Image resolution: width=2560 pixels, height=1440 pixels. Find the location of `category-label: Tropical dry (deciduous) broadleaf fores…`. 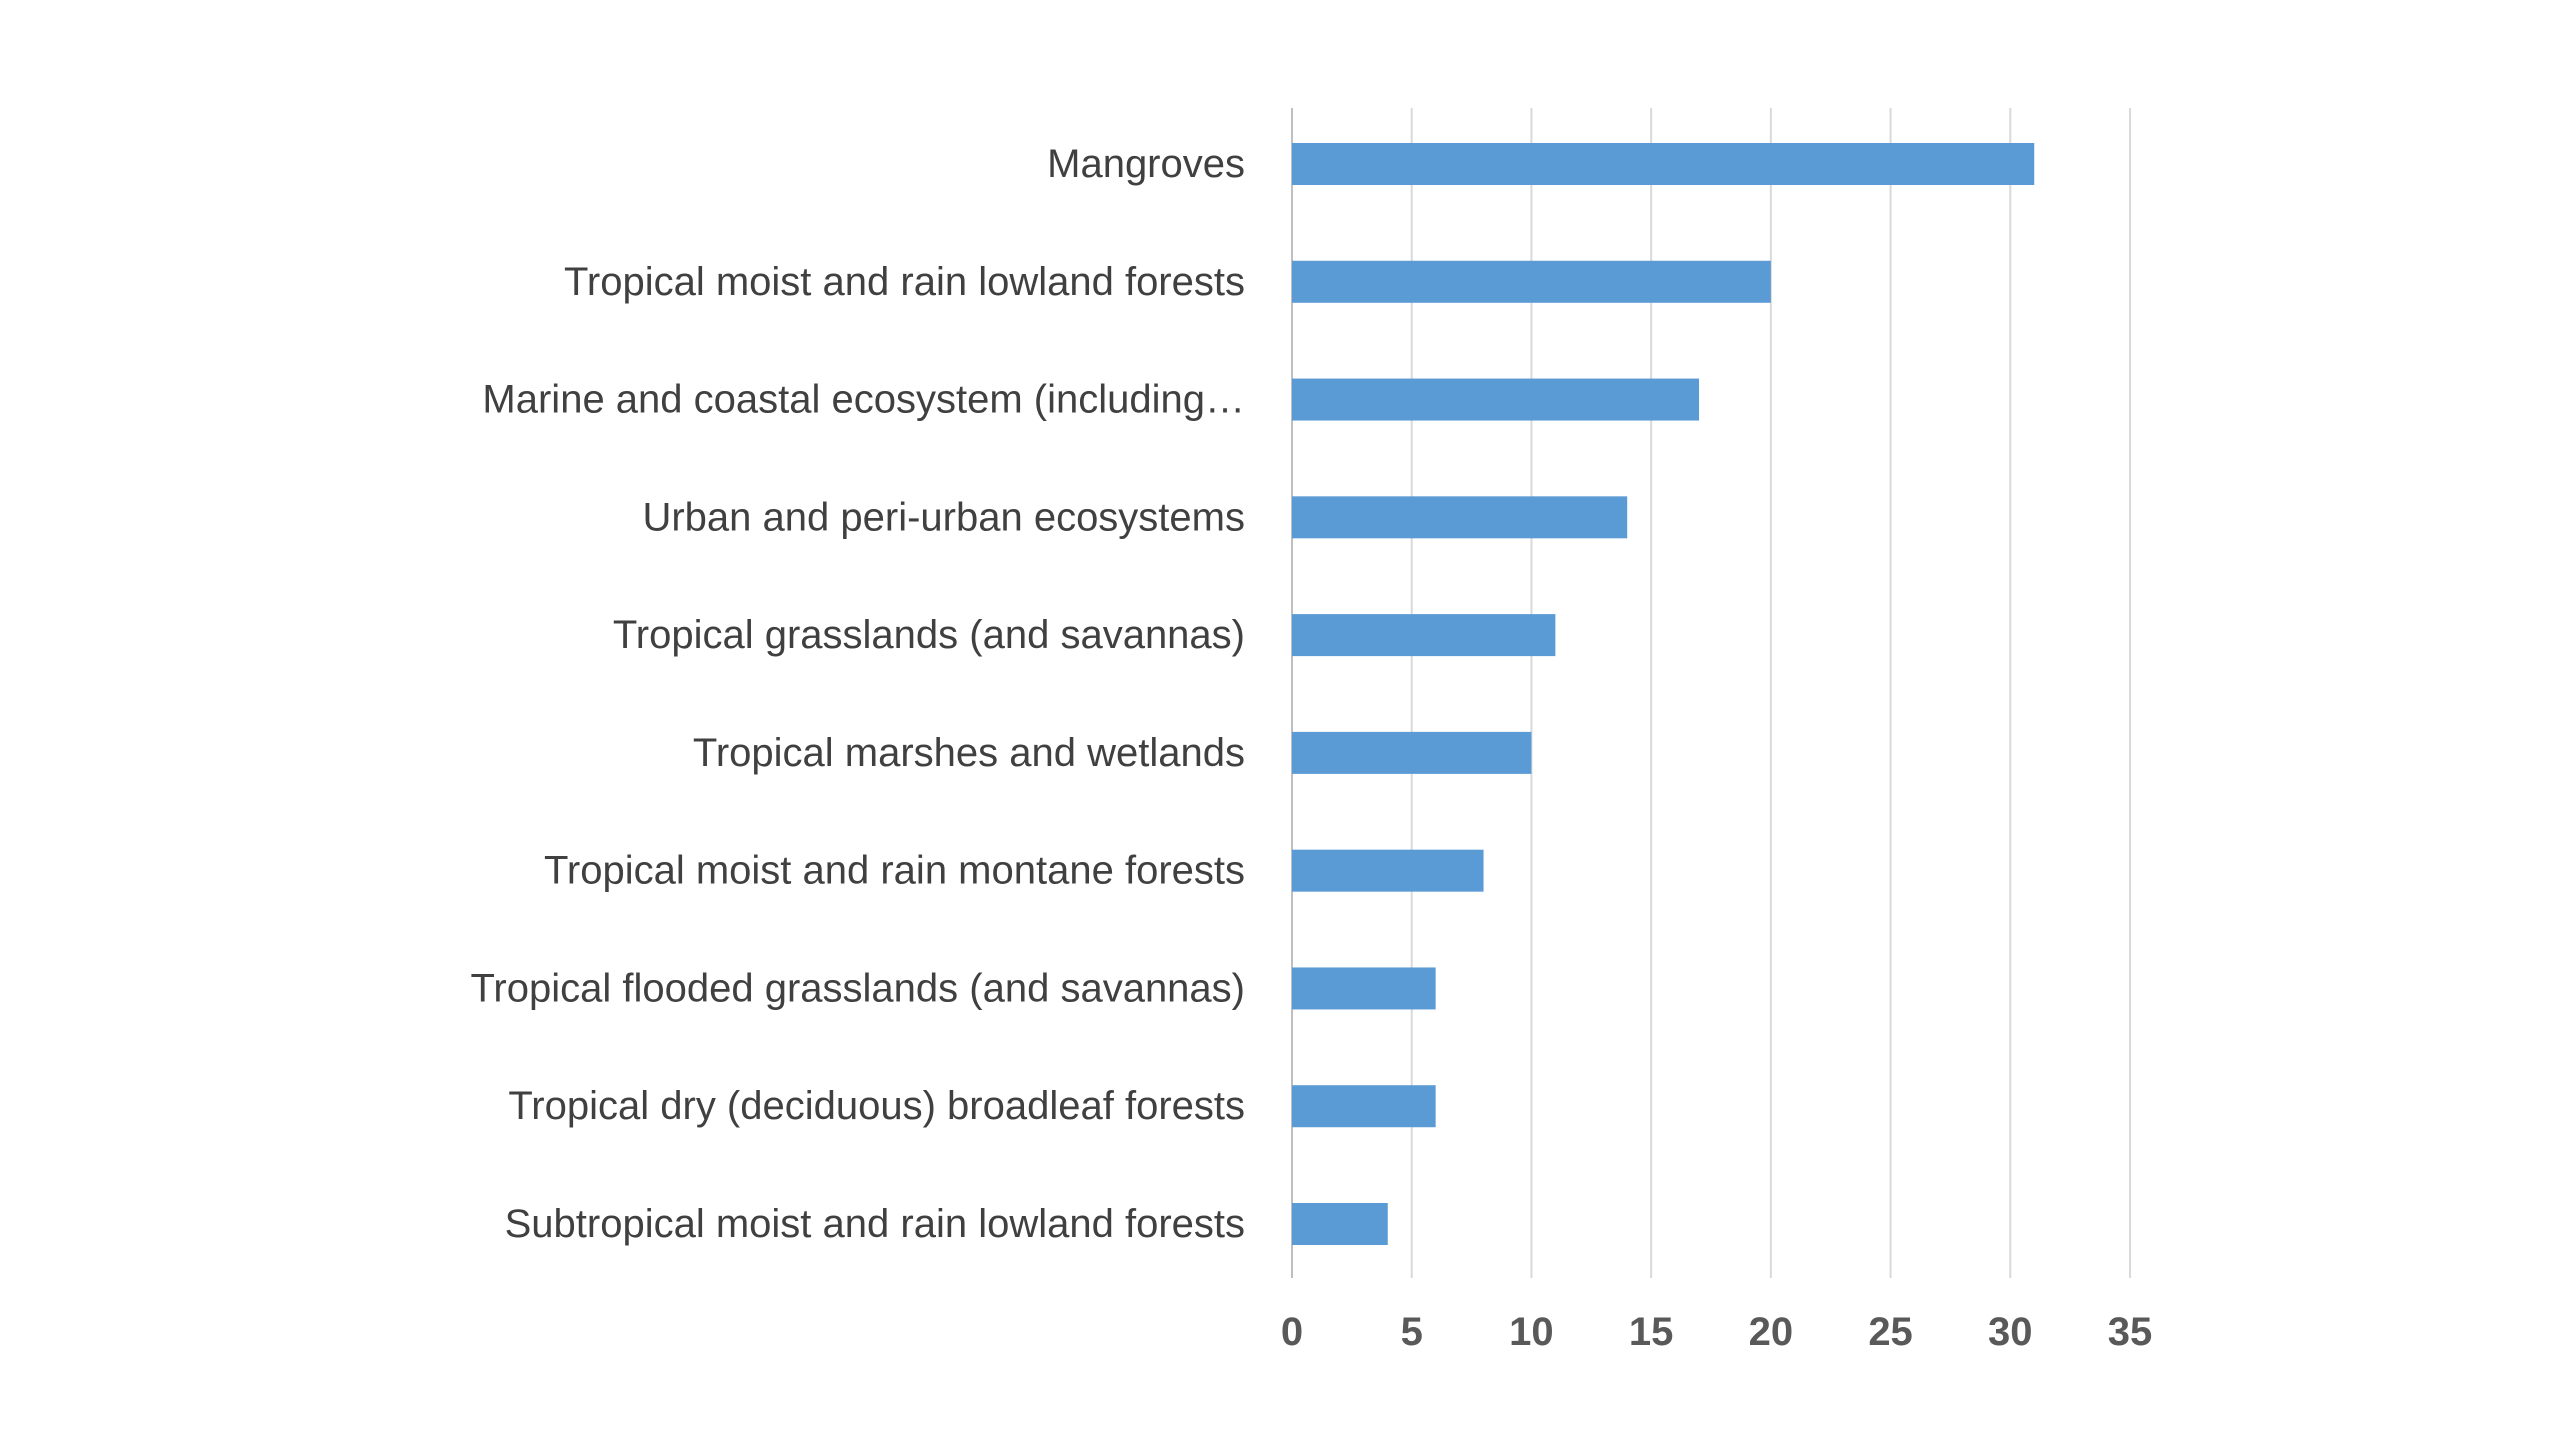

category-label: Tropical dry (deciduous) broadleaf fores… is located at coordinates (876, 1106).